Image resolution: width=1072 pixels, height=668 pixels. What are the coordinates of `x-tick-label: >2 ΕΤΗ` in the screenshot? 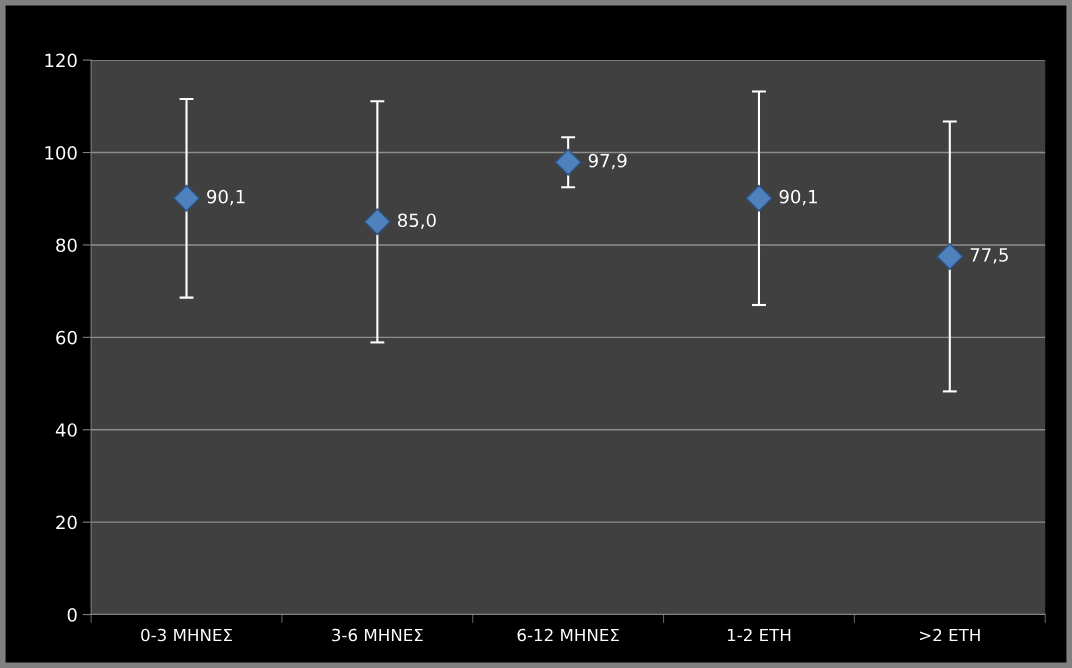 It's located at (950, 635).